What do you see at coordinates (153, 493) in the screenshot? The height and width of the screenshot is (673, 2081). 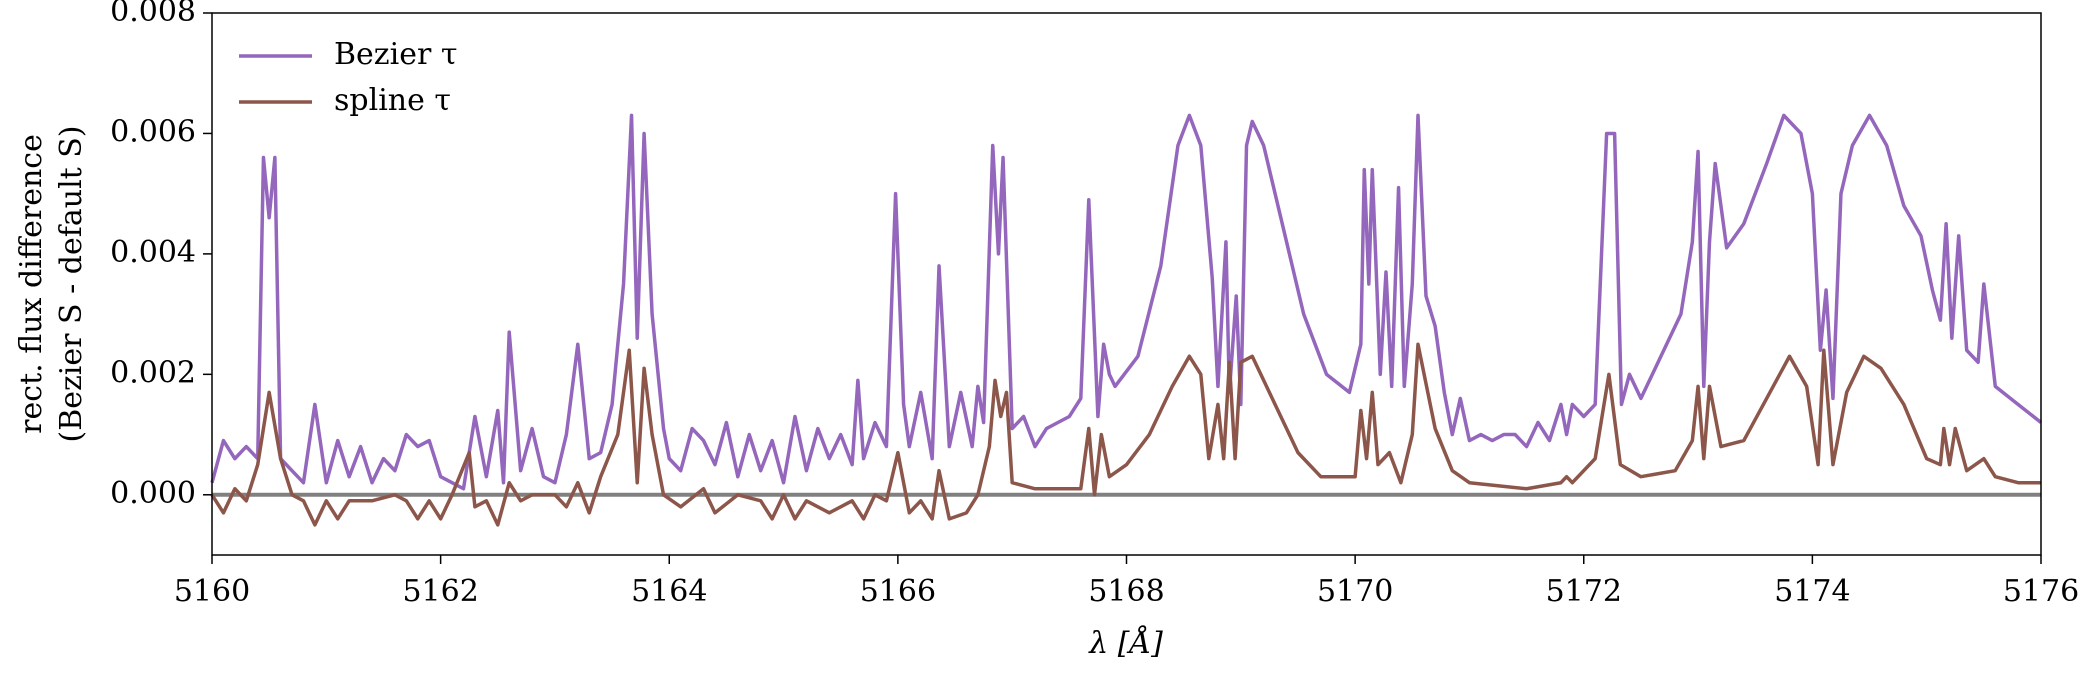 I see `y-tick-label: 0.000` at bounding box center [153, 493].